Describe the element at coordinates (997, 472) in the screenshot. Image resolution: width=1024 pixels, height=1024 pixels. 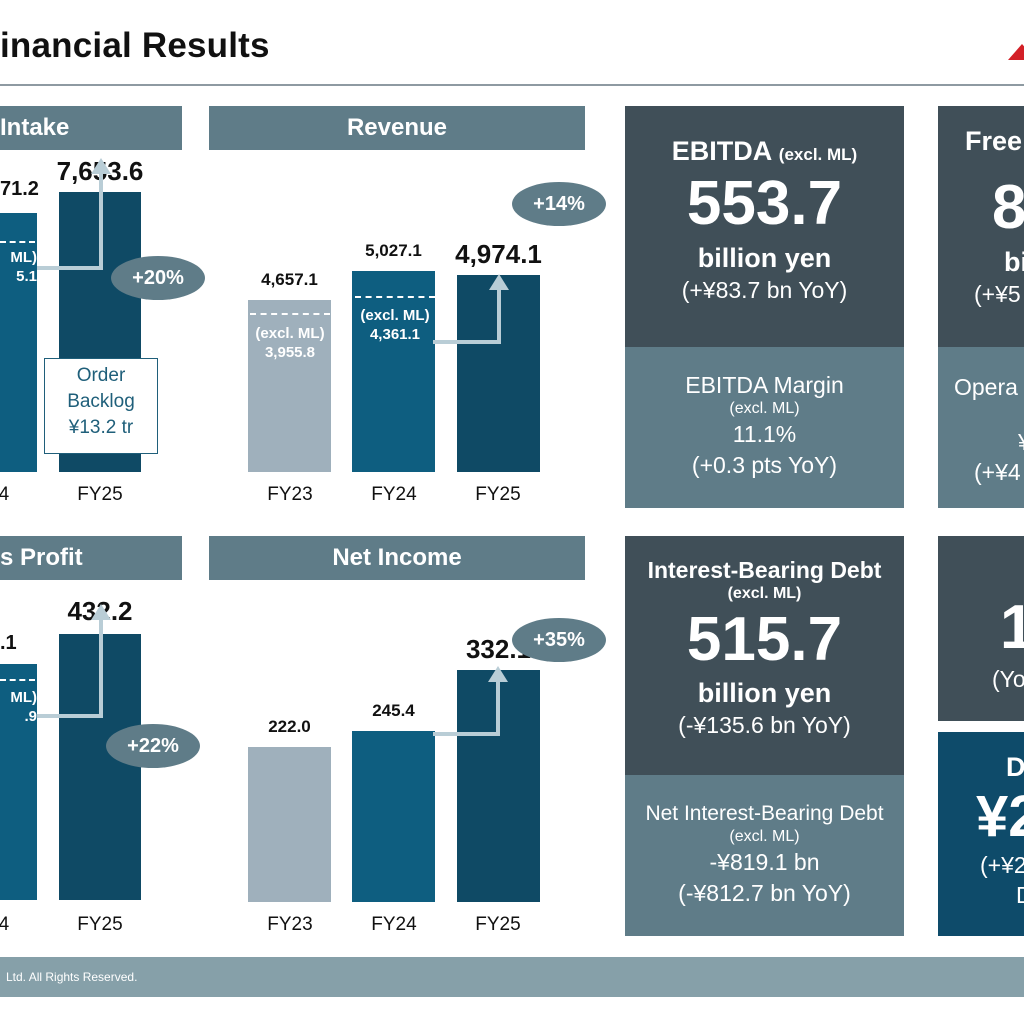
I see `operating-cf-yoy: (+¥4` at that location.